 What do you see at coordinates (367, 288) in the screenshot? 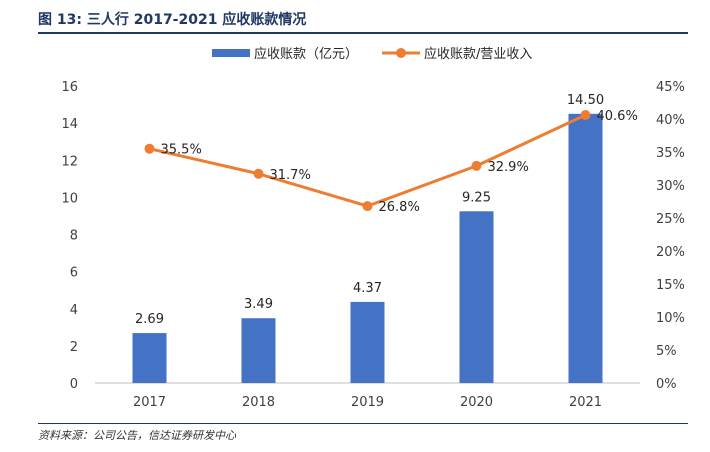
I see `bar-data-label: 4.37` at bounding box center [367, 288].